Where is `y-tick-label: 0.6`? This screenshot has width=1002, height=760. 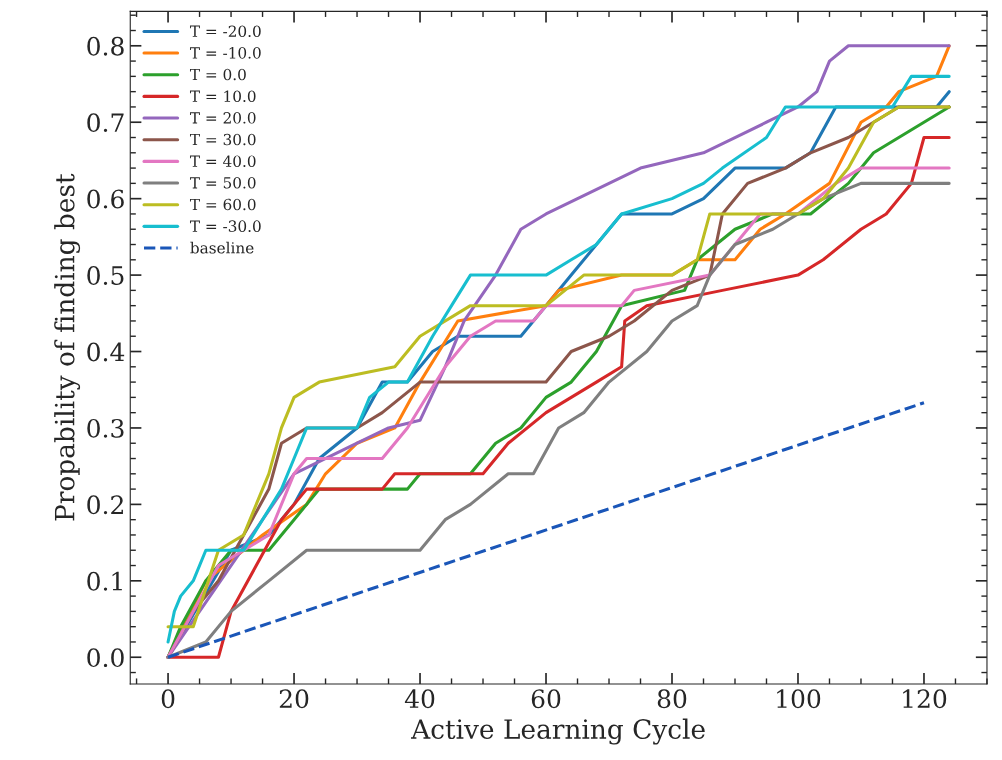 y-tick-label: 0.6 is located at coordinates (105, 199).